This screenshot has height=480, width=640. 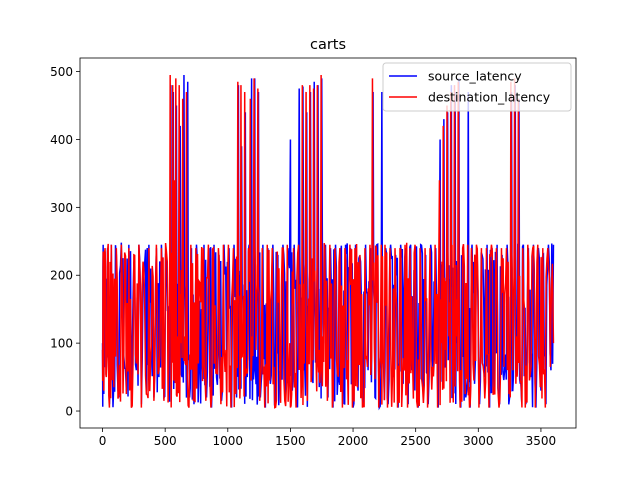 I want to click on legend: source_latency destination_latency, so click(x=477, y=87).